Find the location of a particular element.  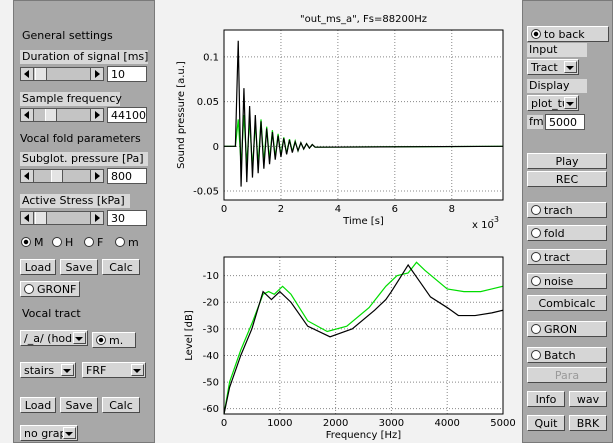

radio-button: fold is located at coordinates (567, 233).